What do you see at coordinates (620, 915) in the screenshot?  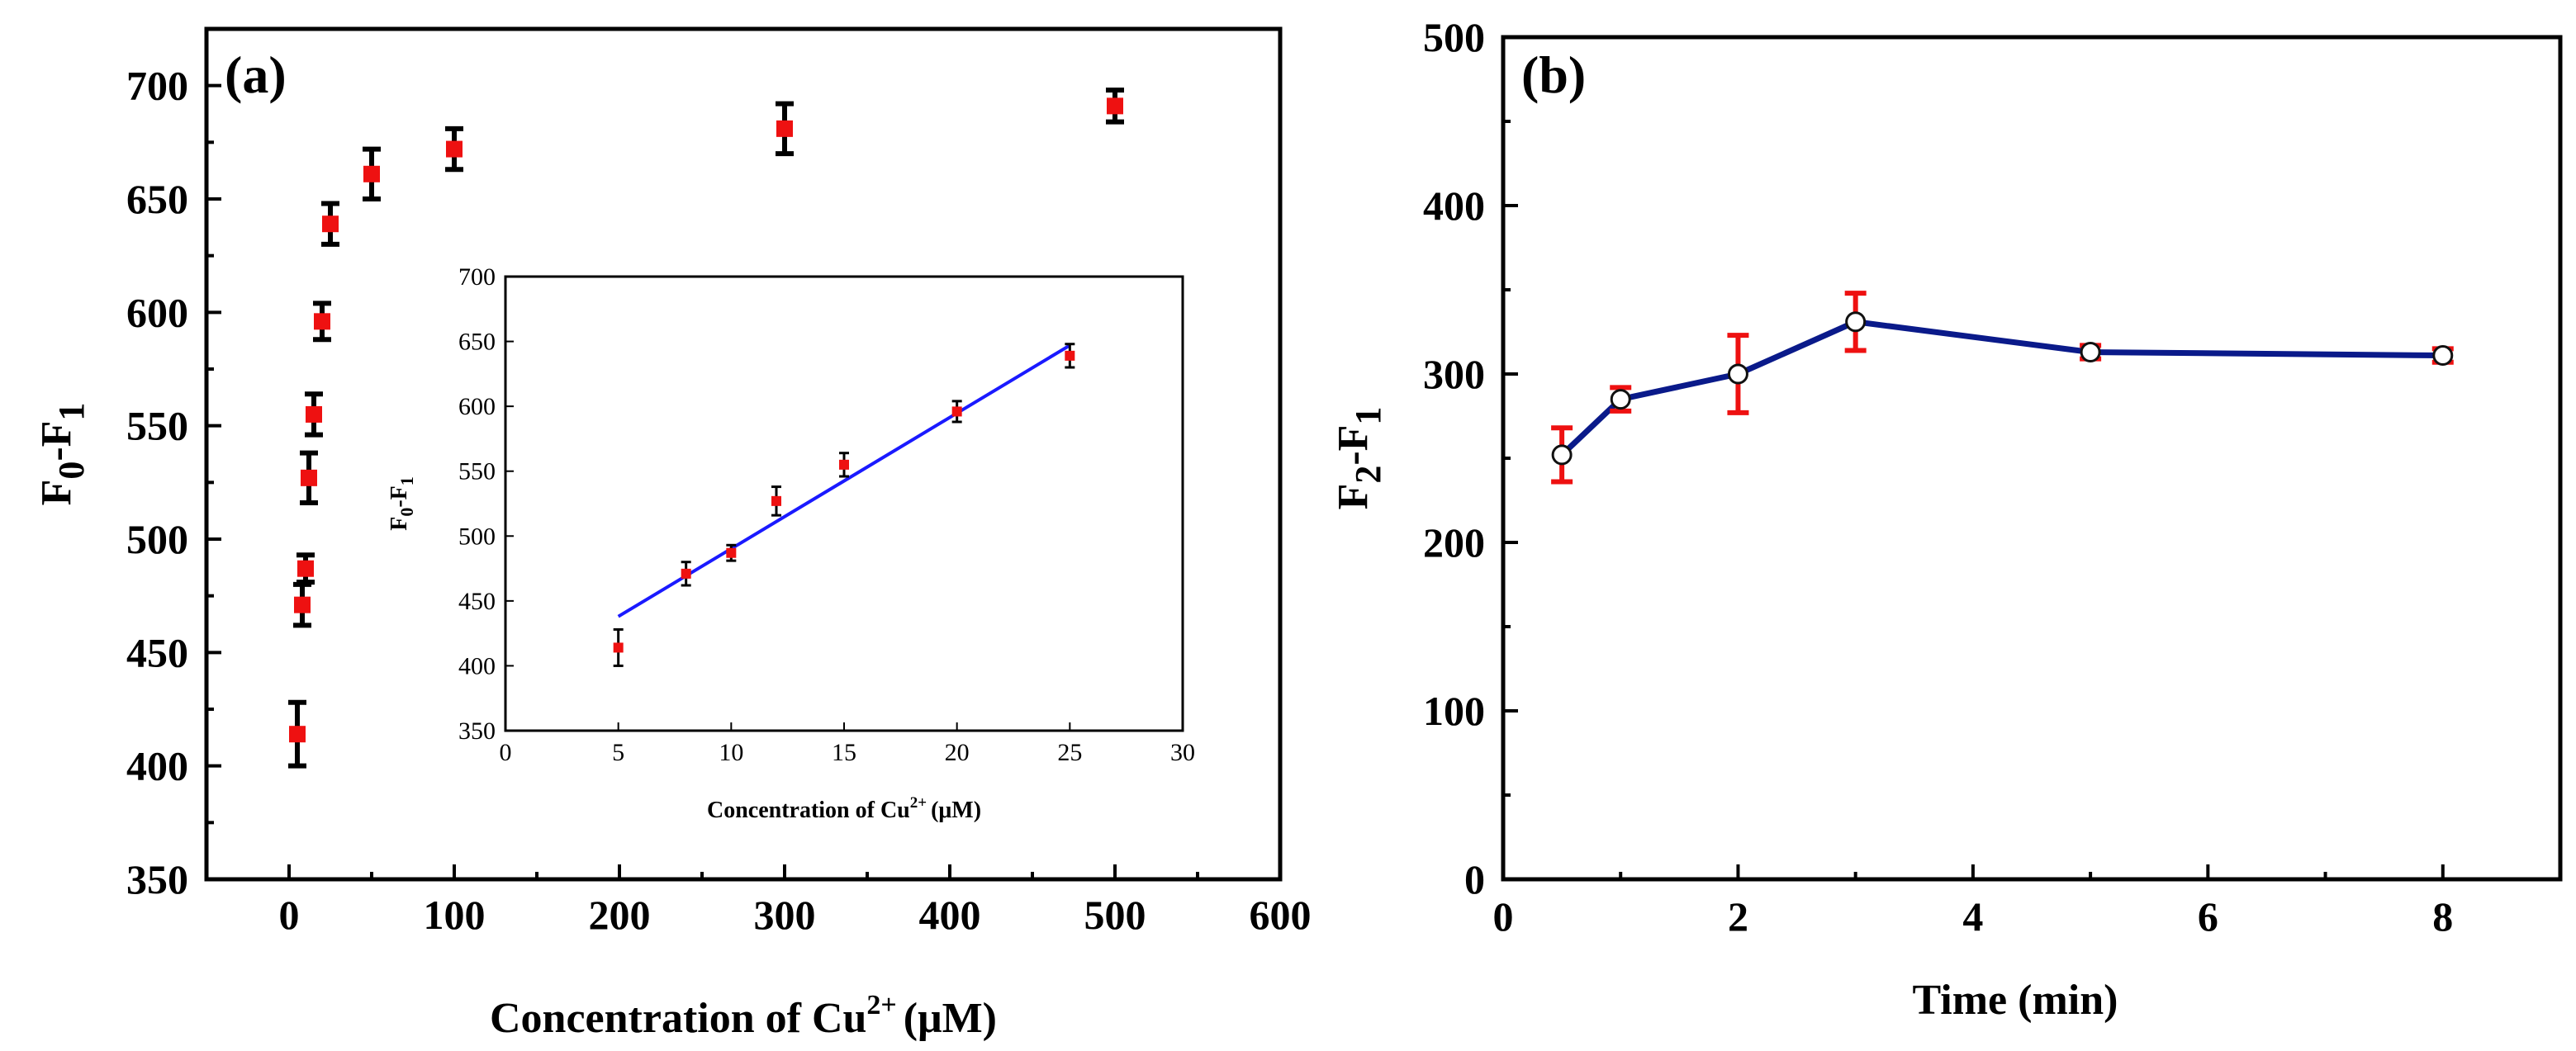 I see `a-x-tick-label: 200` at bounding box center [620, 915].